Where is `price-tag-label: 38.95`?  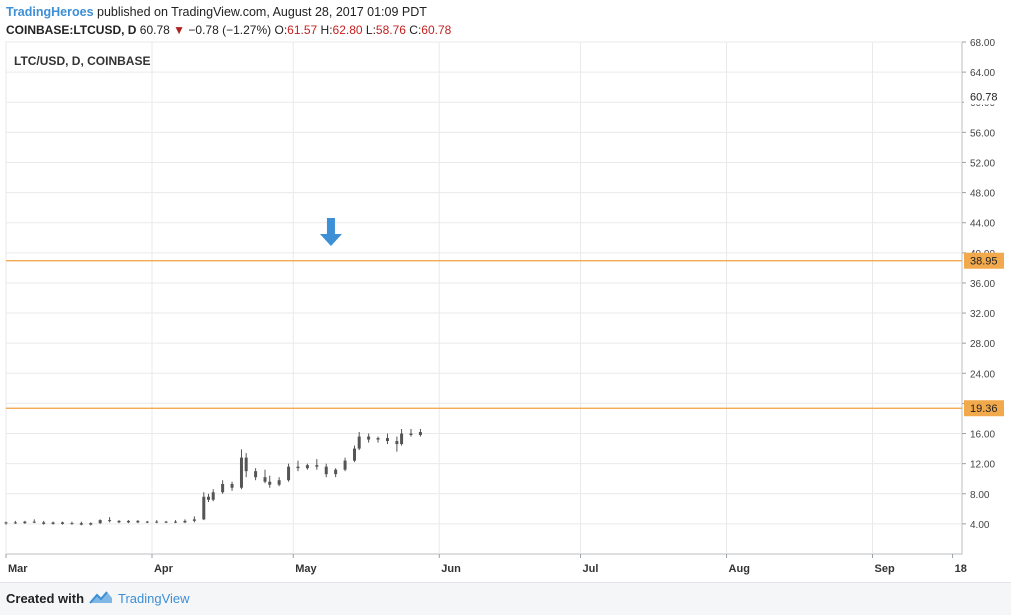
price-tag-label: 38.95 is located at coordinates (984, 262).